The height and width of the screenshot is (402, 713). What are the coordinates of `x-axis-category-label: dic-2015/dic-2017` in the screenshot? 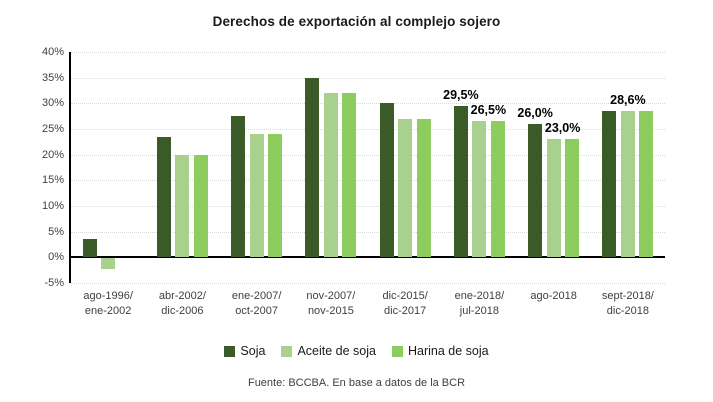 It's located at (405, 303).